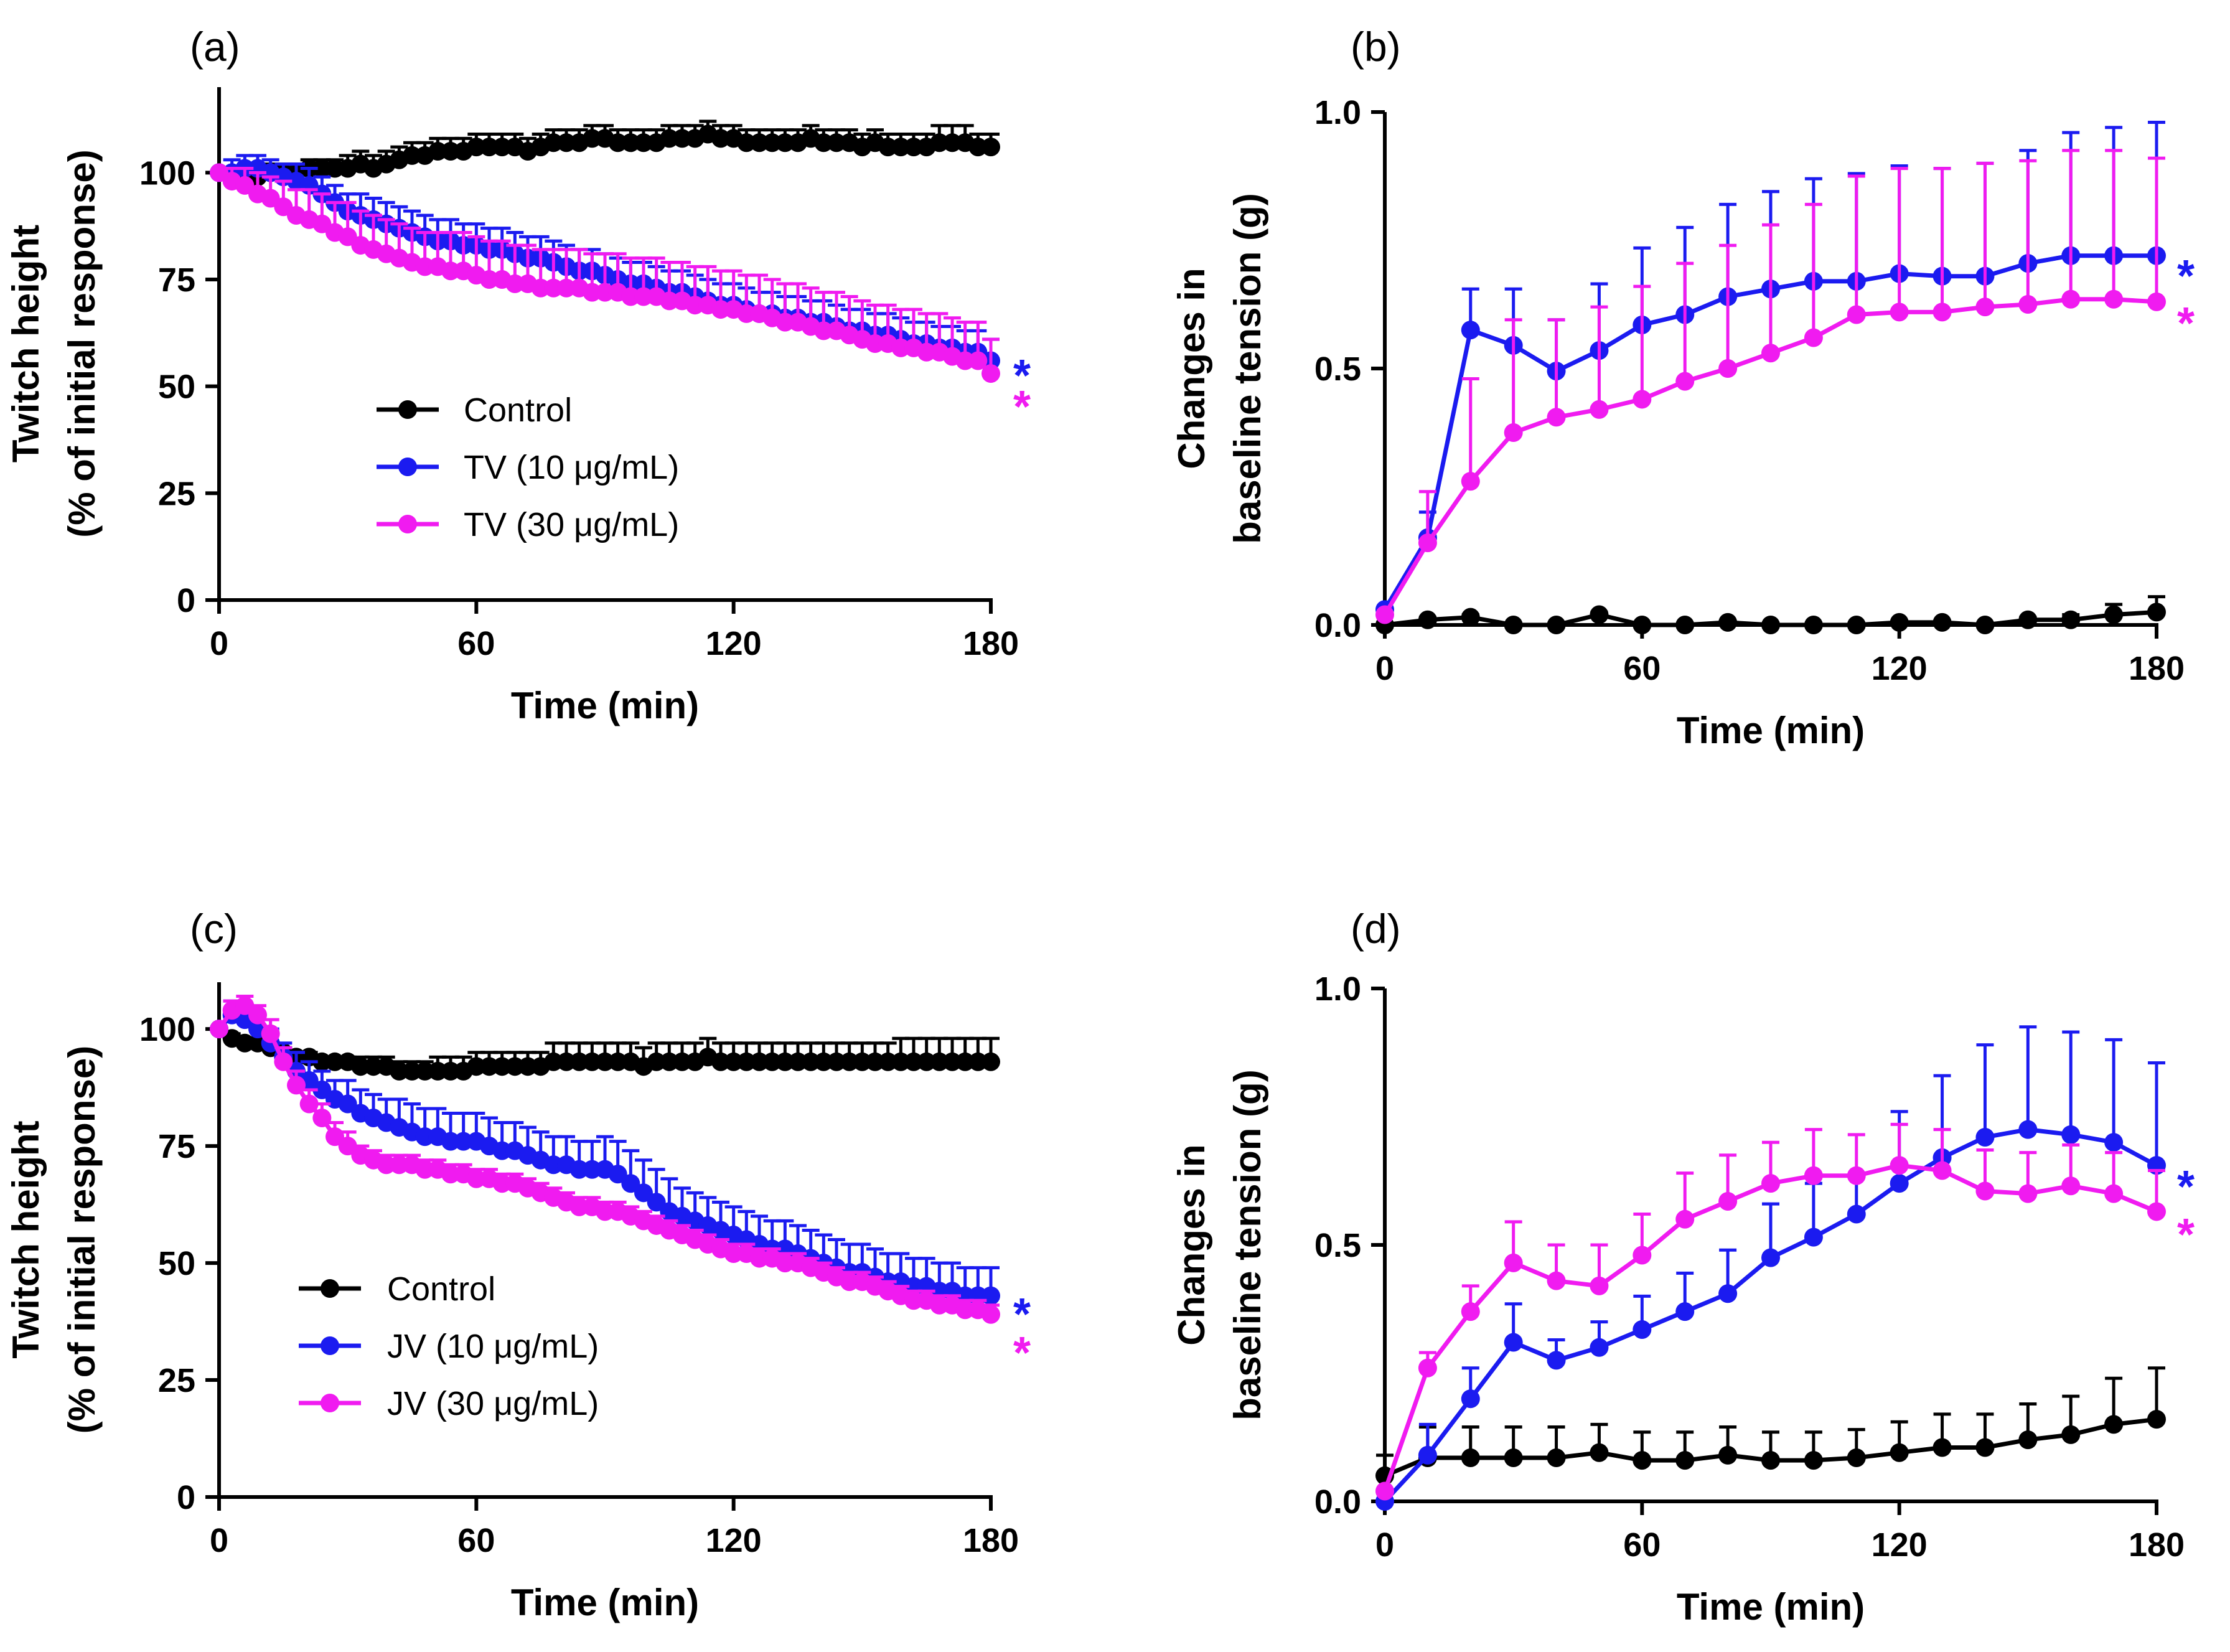  I want to click on legend-label: Control, so click(441, 1289).